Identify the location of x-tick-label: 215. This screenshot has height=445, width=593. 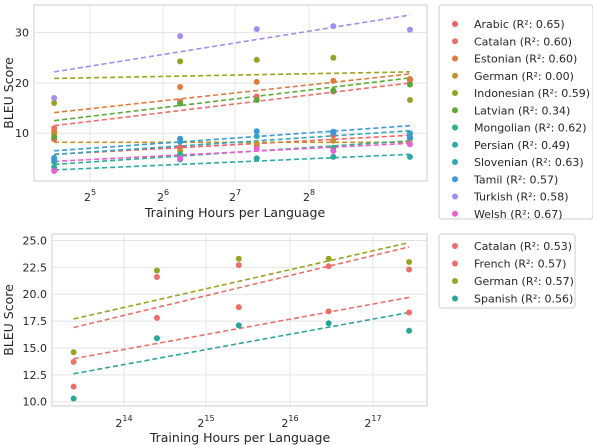
(205, 422).